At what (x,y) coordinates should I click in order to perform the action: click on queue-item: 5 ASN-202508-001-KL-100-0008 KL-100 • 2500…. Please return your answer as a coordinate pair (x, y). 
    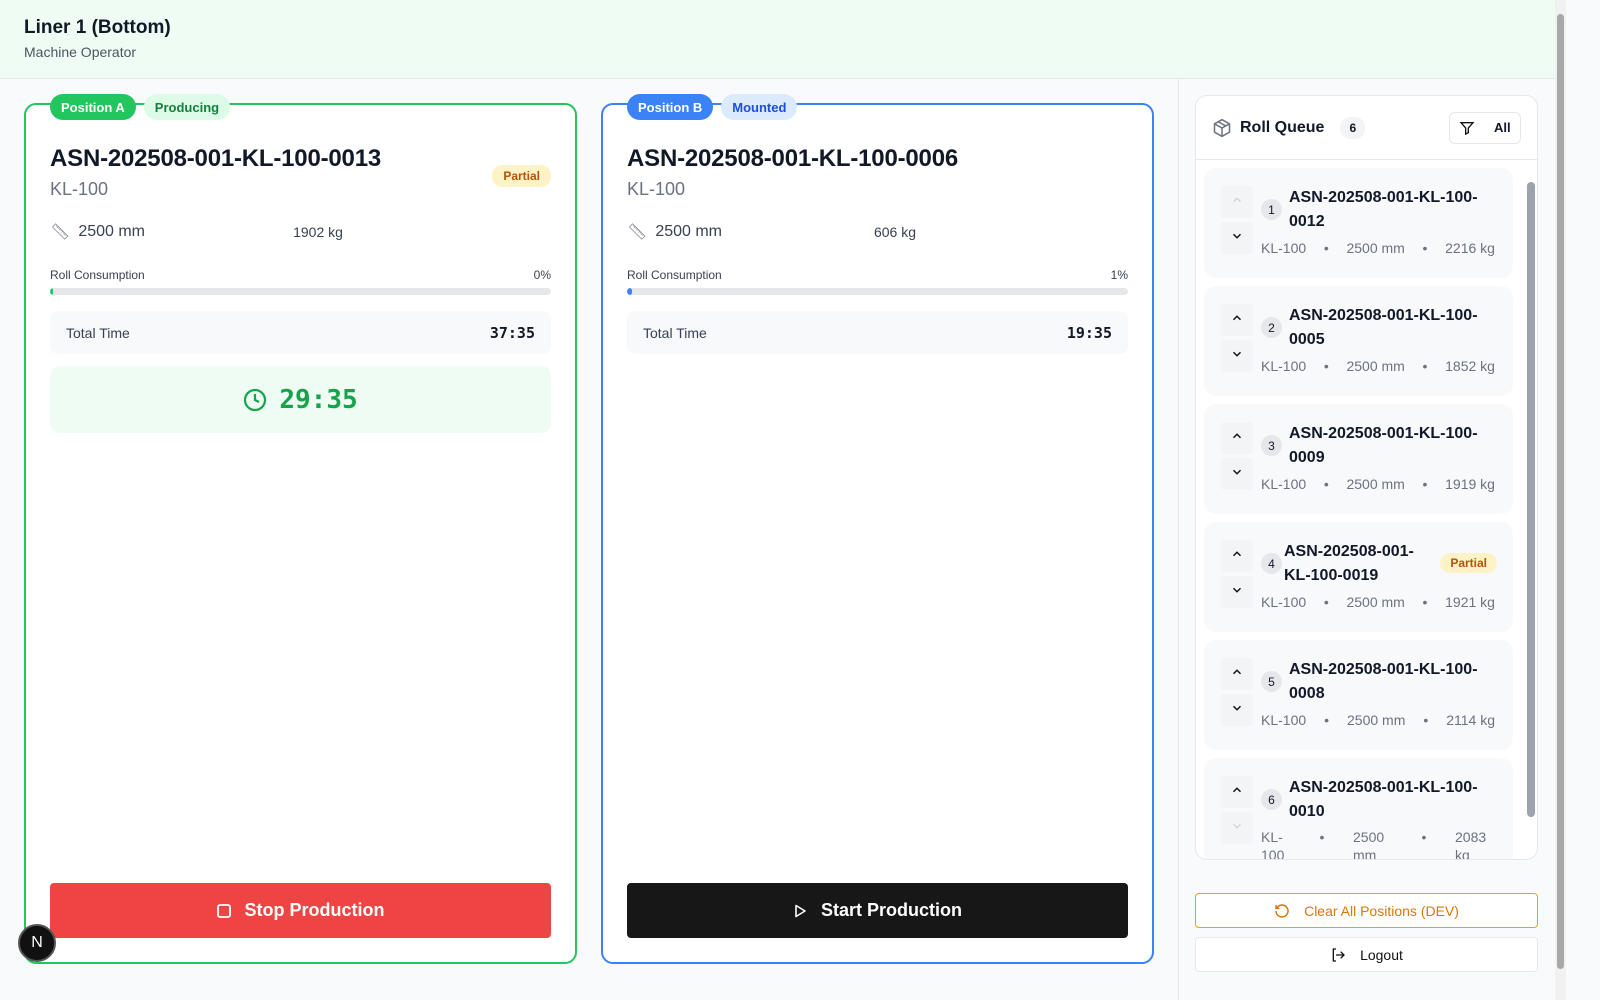
    Looking at the image, I should click on (1358, 695).